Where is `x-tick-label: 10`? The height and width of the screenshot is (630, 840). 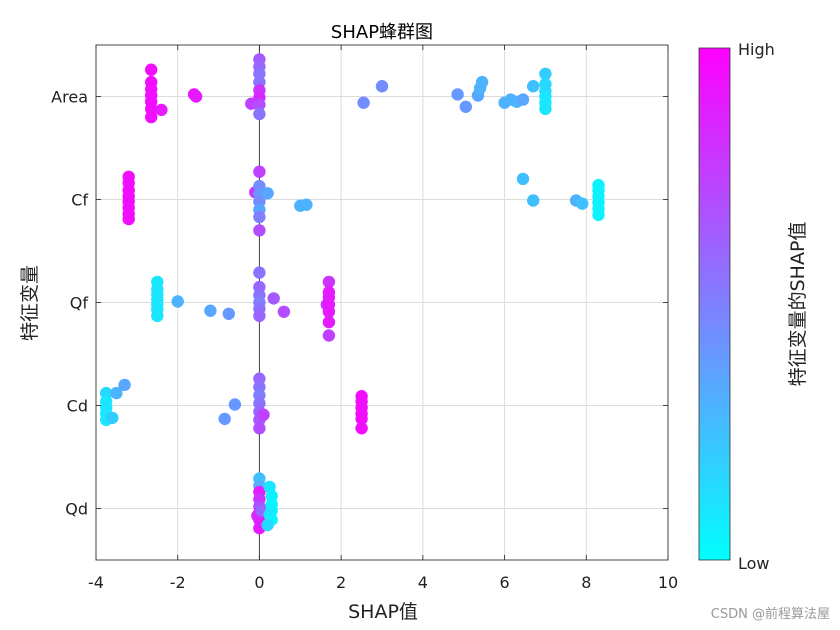 x-tick-label: 10 is located at coordinates (668, 582).